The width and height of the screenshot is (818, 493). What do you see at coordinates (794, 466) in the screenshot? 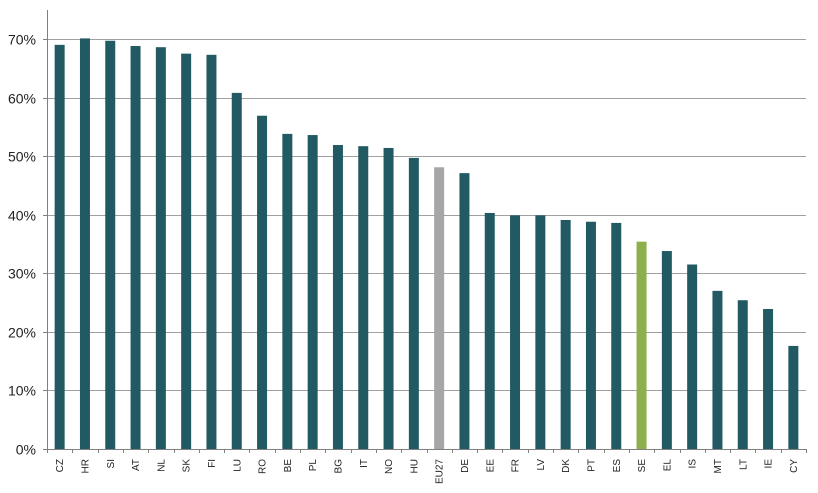
I see `x-tick-label: CY` at bounding box center [794, 466].